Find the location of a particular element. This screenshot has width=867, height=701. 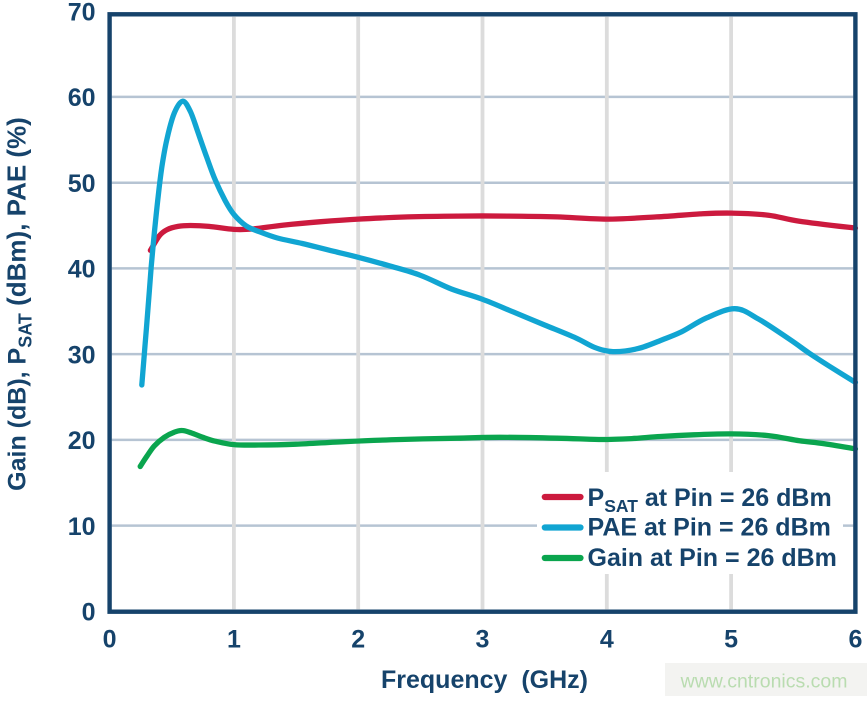

svg-text: 20 is located at coordinates (82, 441).